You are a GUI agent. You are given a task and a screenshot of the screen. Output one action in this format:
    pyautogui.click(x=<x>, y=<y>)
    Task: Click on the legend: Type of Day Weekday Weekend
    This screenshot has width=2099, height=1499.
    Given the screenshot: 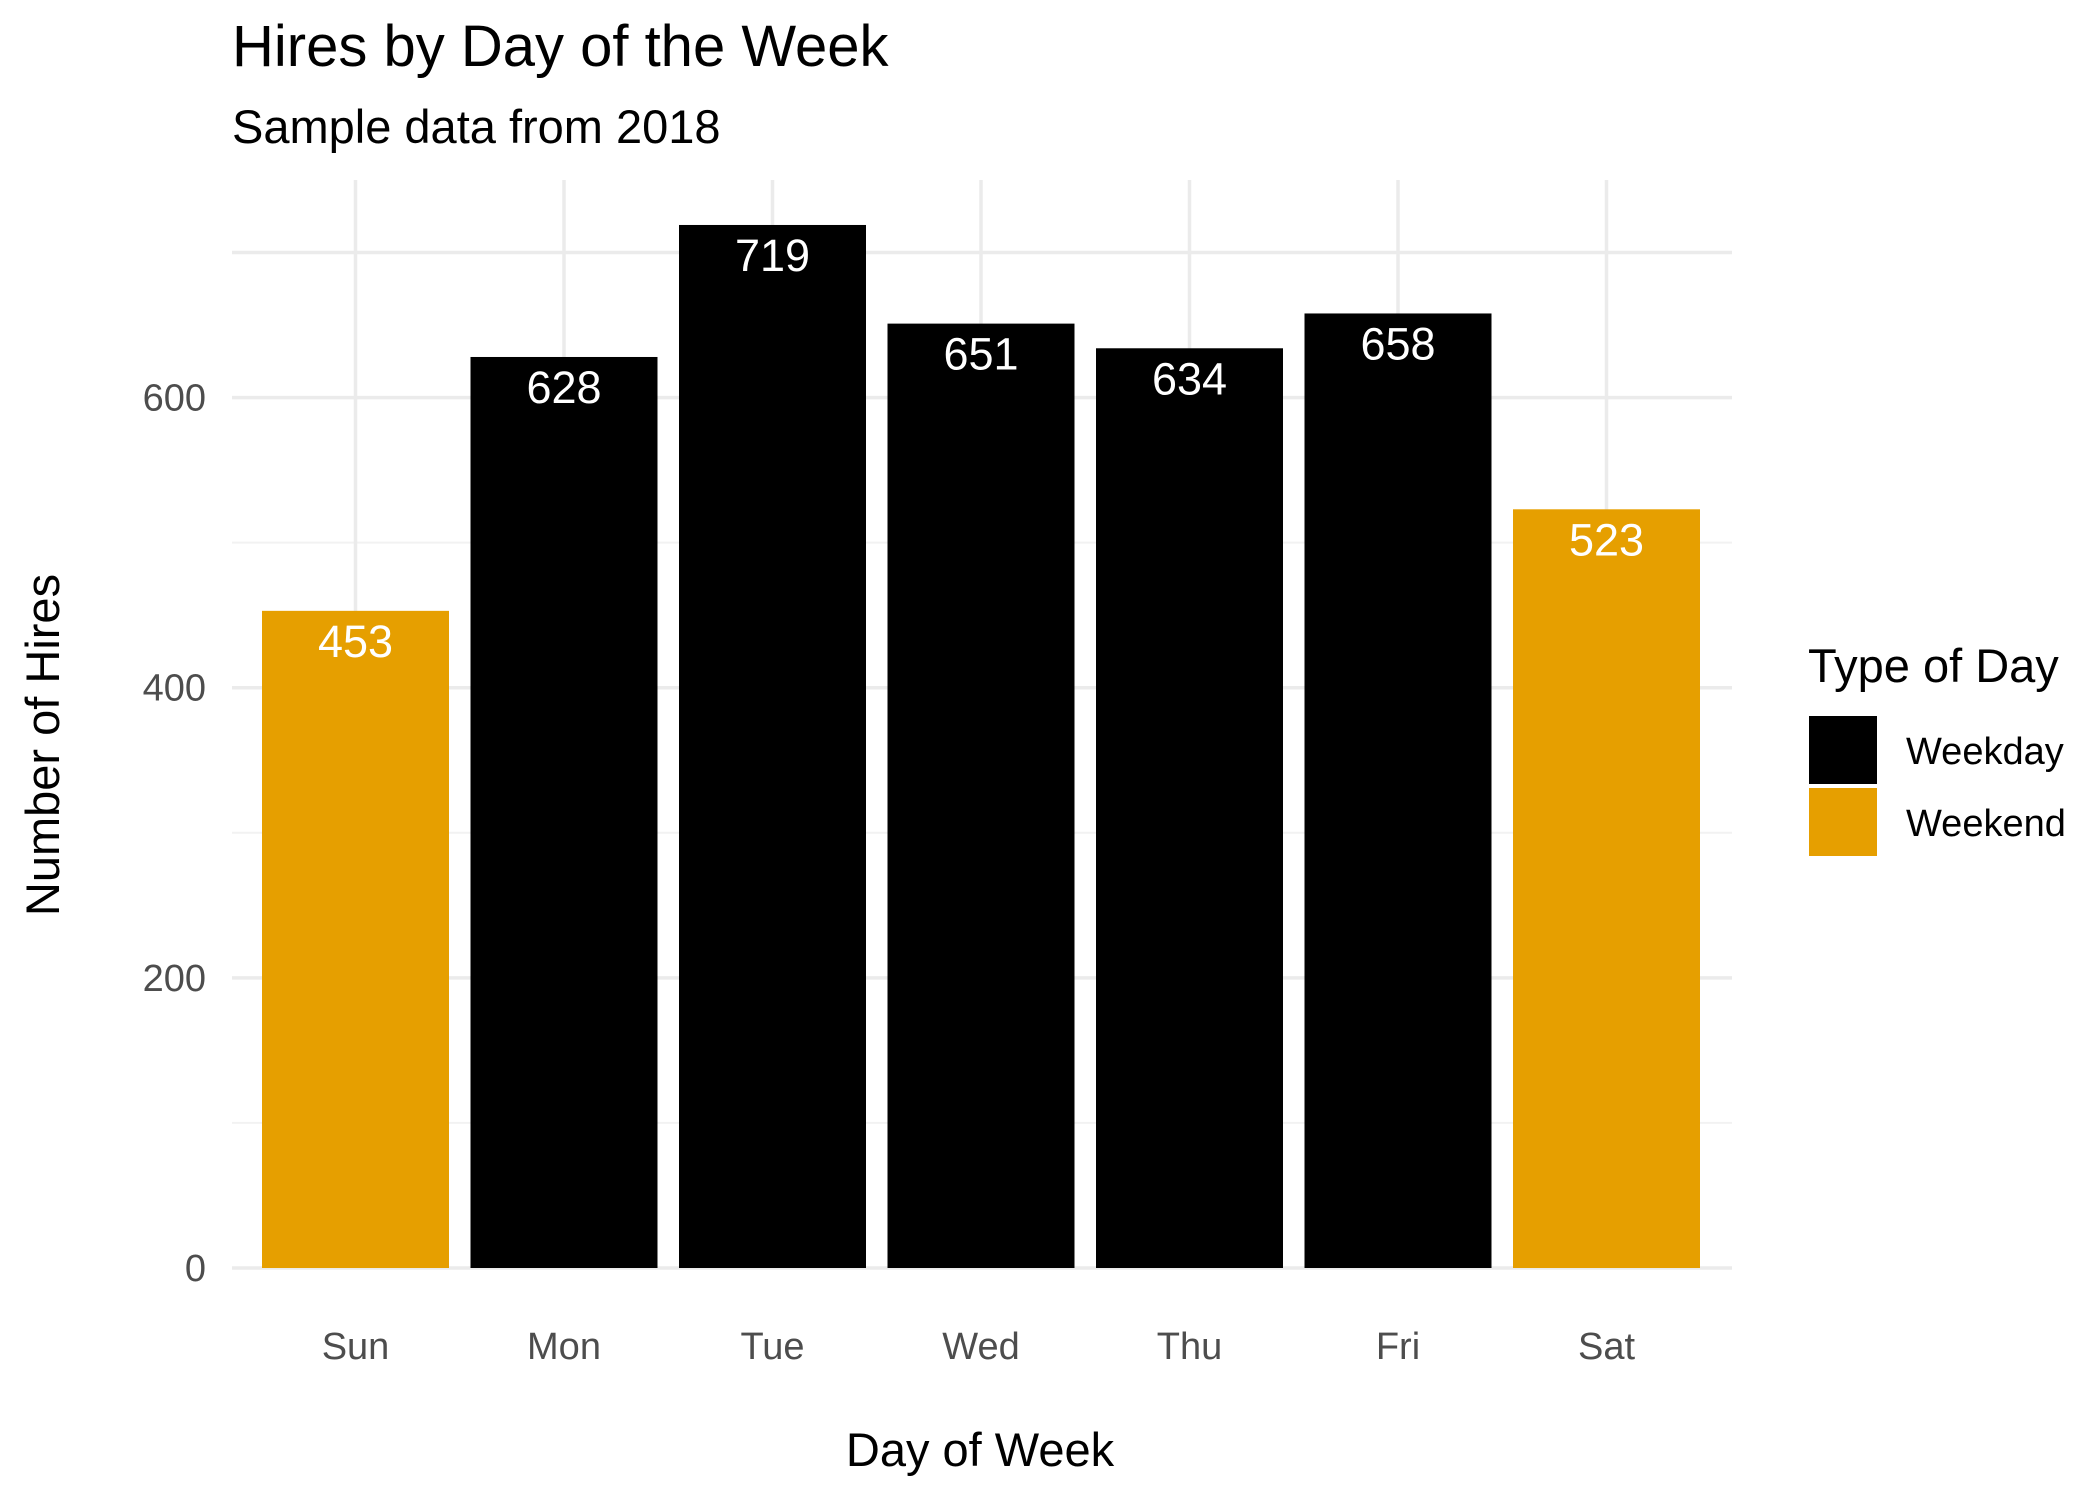 What is the action you would take?
    pyautogui.click(x=1937, y=747)
    